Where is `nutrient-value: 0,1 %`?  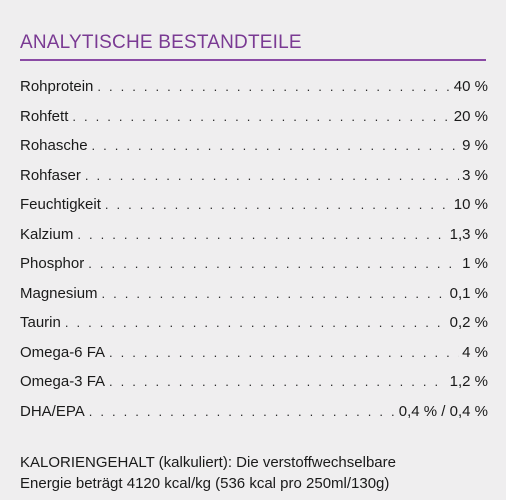
nutrient-value: 0,1 % is located at coordinates (468, 293).